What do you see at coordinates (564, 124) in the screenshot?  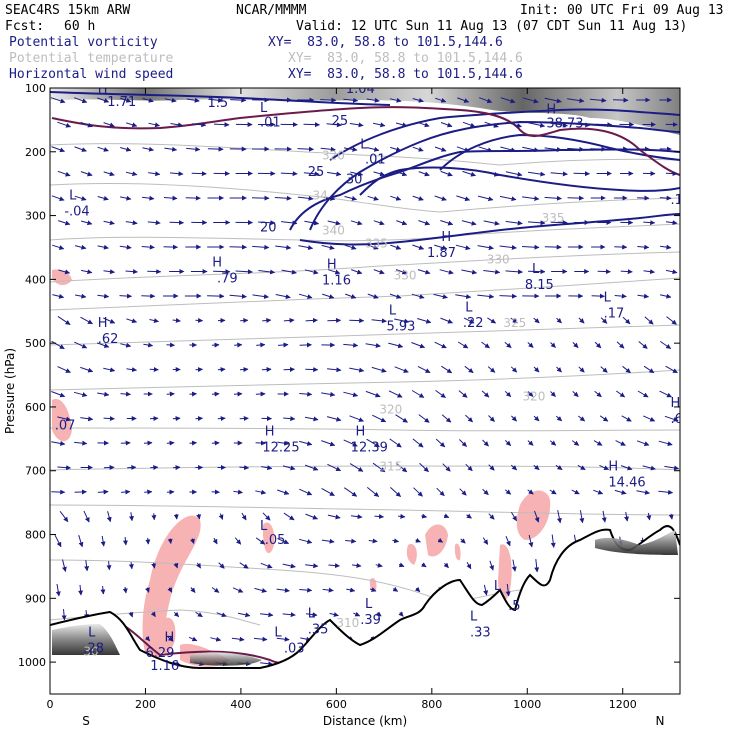 I see `pv-label: 38.73` at bounding box center [564, 124].